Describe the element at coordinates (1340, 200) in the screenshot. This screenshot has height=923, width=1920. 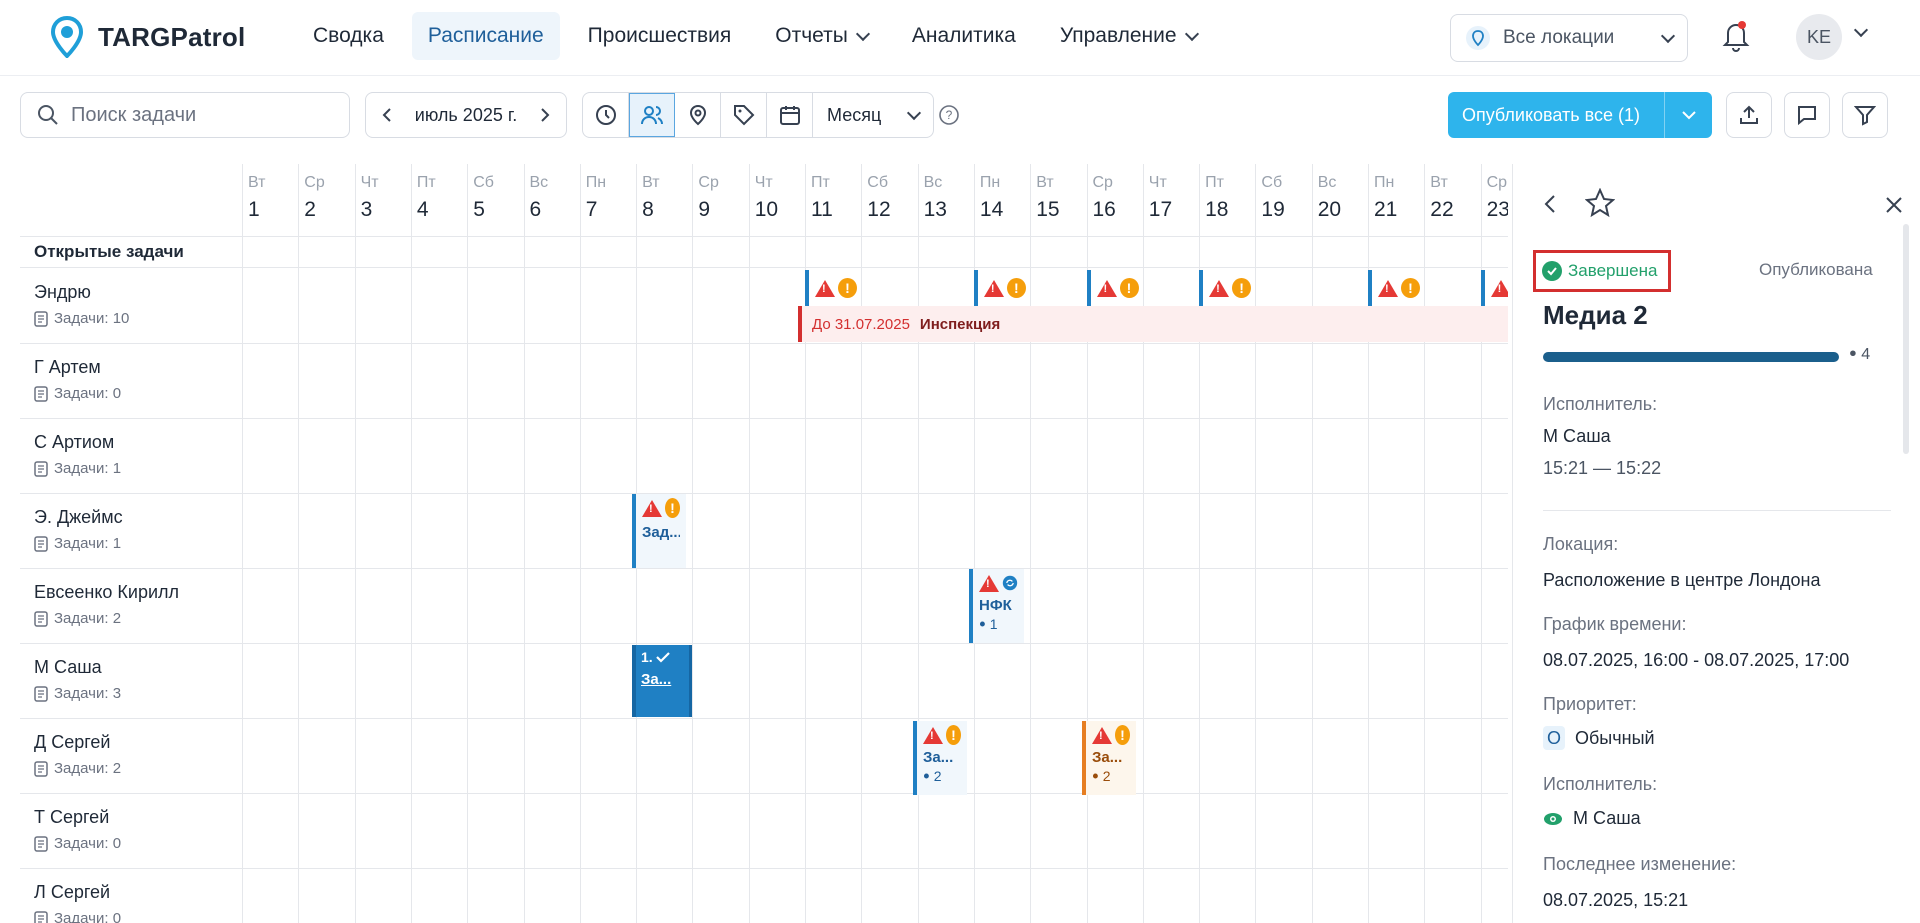
I see `day-column-header: Вс 20` at that location.